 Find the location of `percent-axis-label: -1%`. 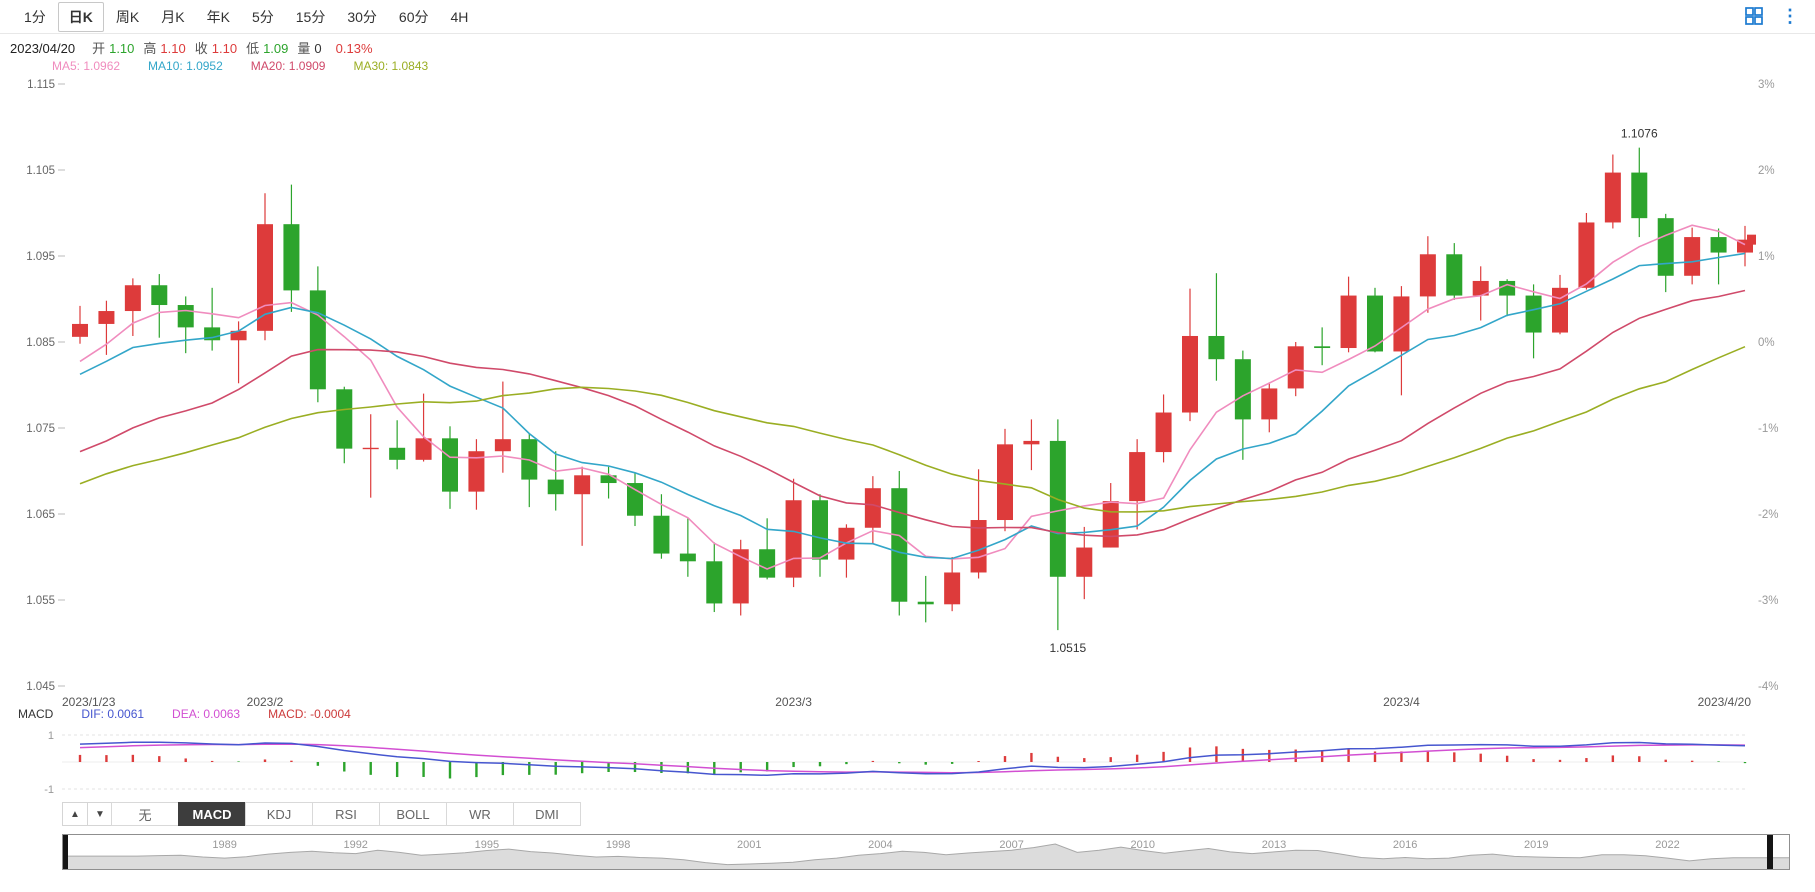

percent-axis-label: -1% is located at coordinates (1768, 429).